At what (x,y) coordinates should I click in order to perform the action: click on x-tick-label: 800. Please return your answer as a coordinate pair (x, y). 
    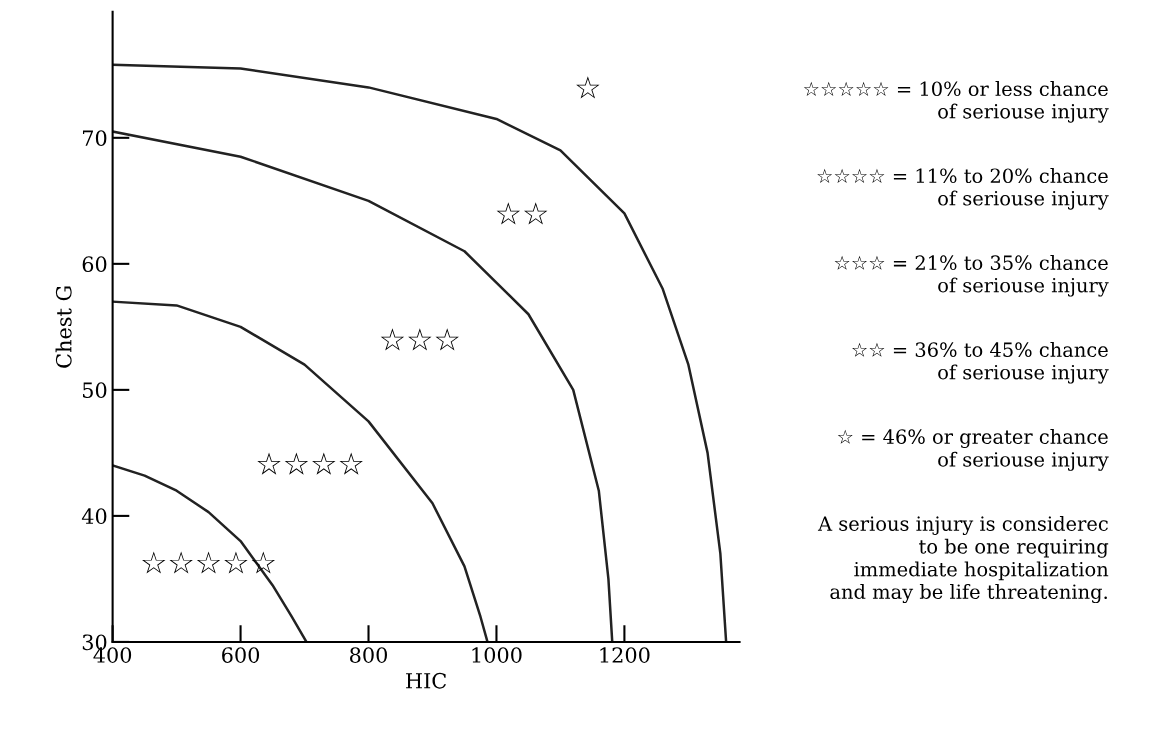
    Looking at the image, I should click on (369, 655).